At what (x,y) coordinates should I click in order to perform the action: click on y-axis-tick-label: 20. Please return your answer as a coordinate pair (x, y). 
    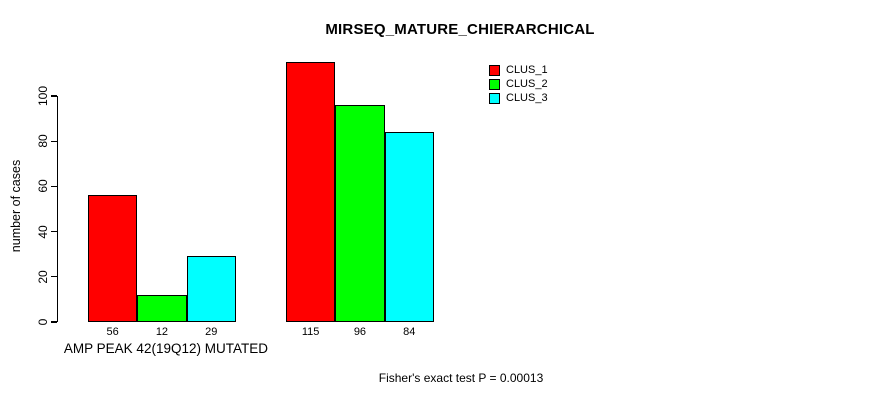
    Looking at the image, I should click on (43, 277).